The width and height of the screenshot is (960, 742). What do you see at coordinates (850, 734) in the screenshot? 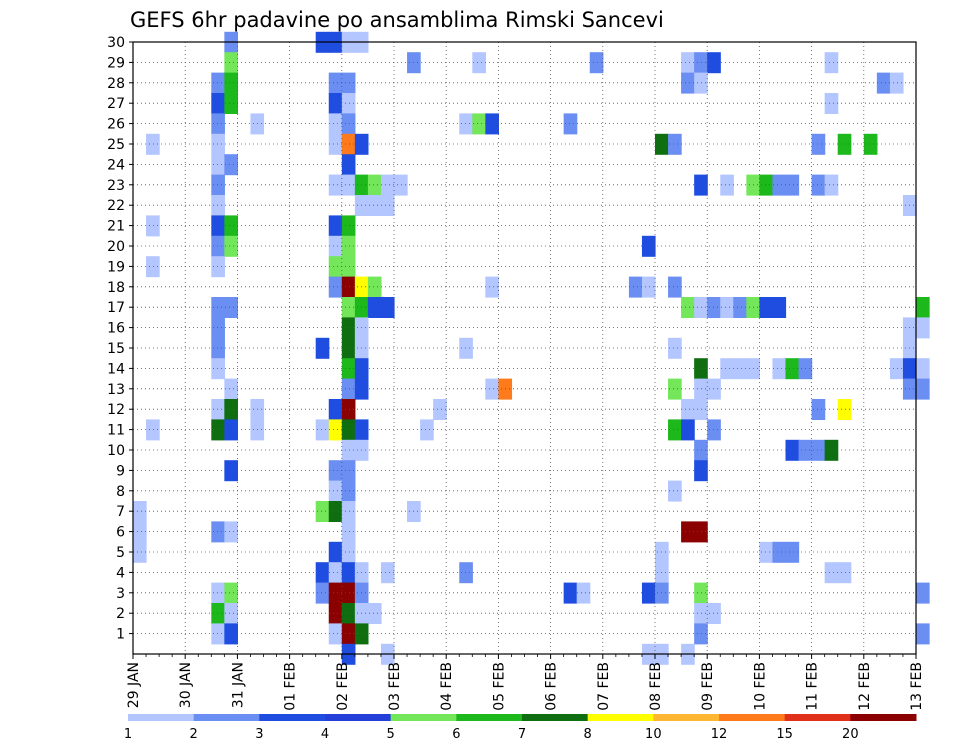
I see `colorbar-label: 20` at bounding box center [850, 734].